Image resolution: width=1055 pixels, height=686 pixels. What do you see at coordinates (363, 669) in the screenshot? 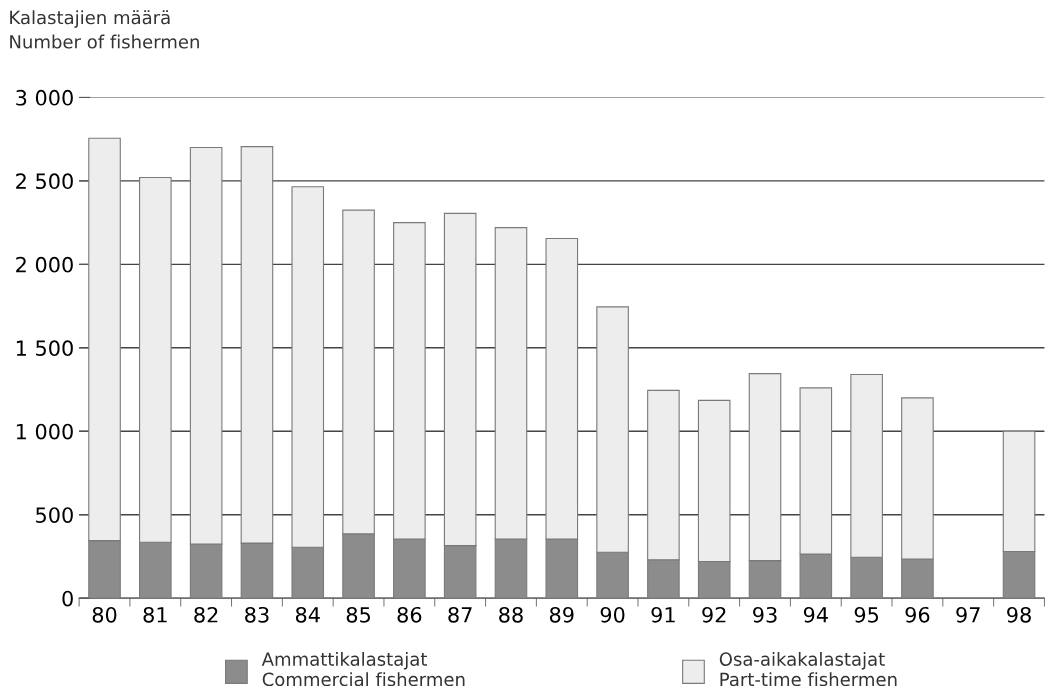
I see `legend-label: Ammattikalastajat Commercial fishermen` at bounding box center [363, 669].